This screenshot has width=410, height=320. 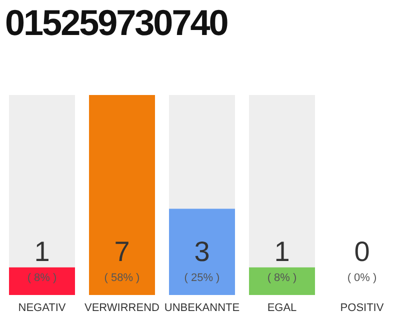 I want to click on chart-title: 015259730740, so click(x=116, y=23).